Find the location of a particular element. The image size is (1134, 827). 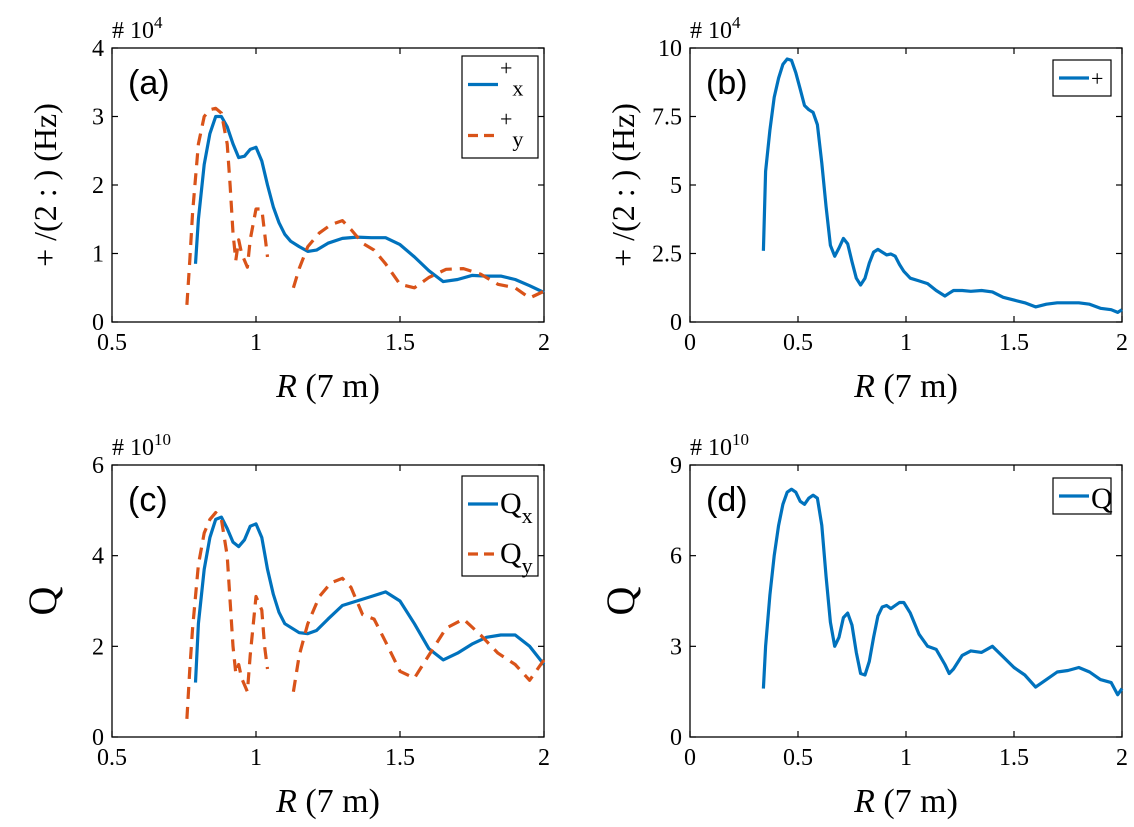

panel-label: (c) is located at coordinates (148, 500).